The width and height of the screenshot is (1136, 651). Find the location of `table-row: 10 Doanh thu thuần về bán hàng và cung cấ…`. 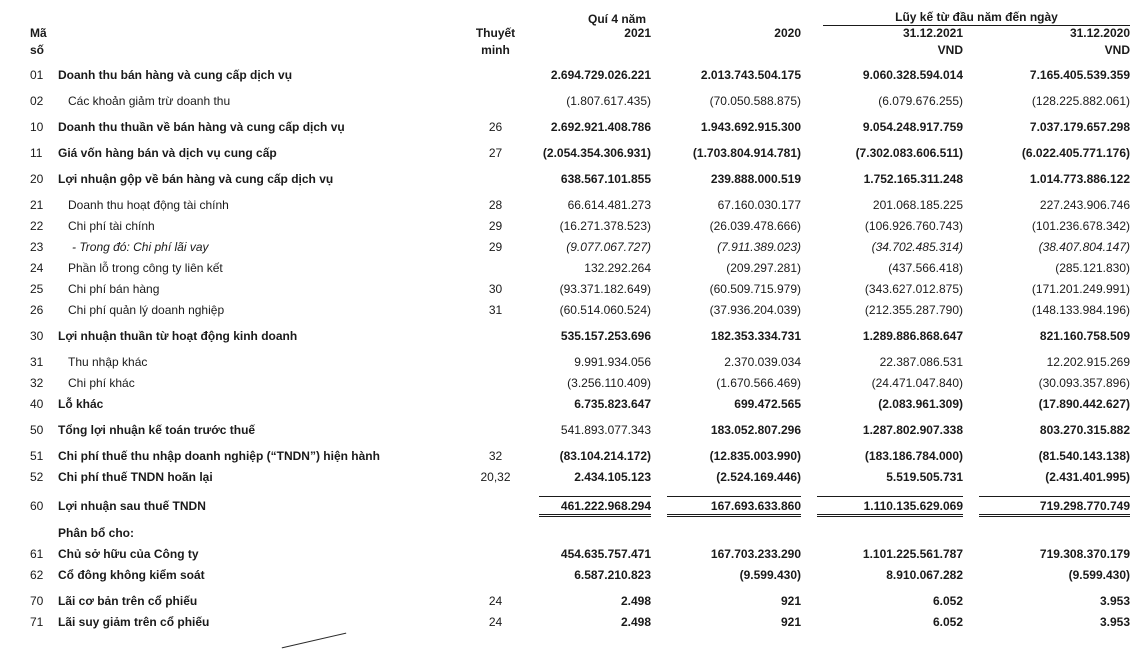

table-row: 10 Doanh thu thuần về bán hàng và cung cấ… is located at coordinates (583, 130).